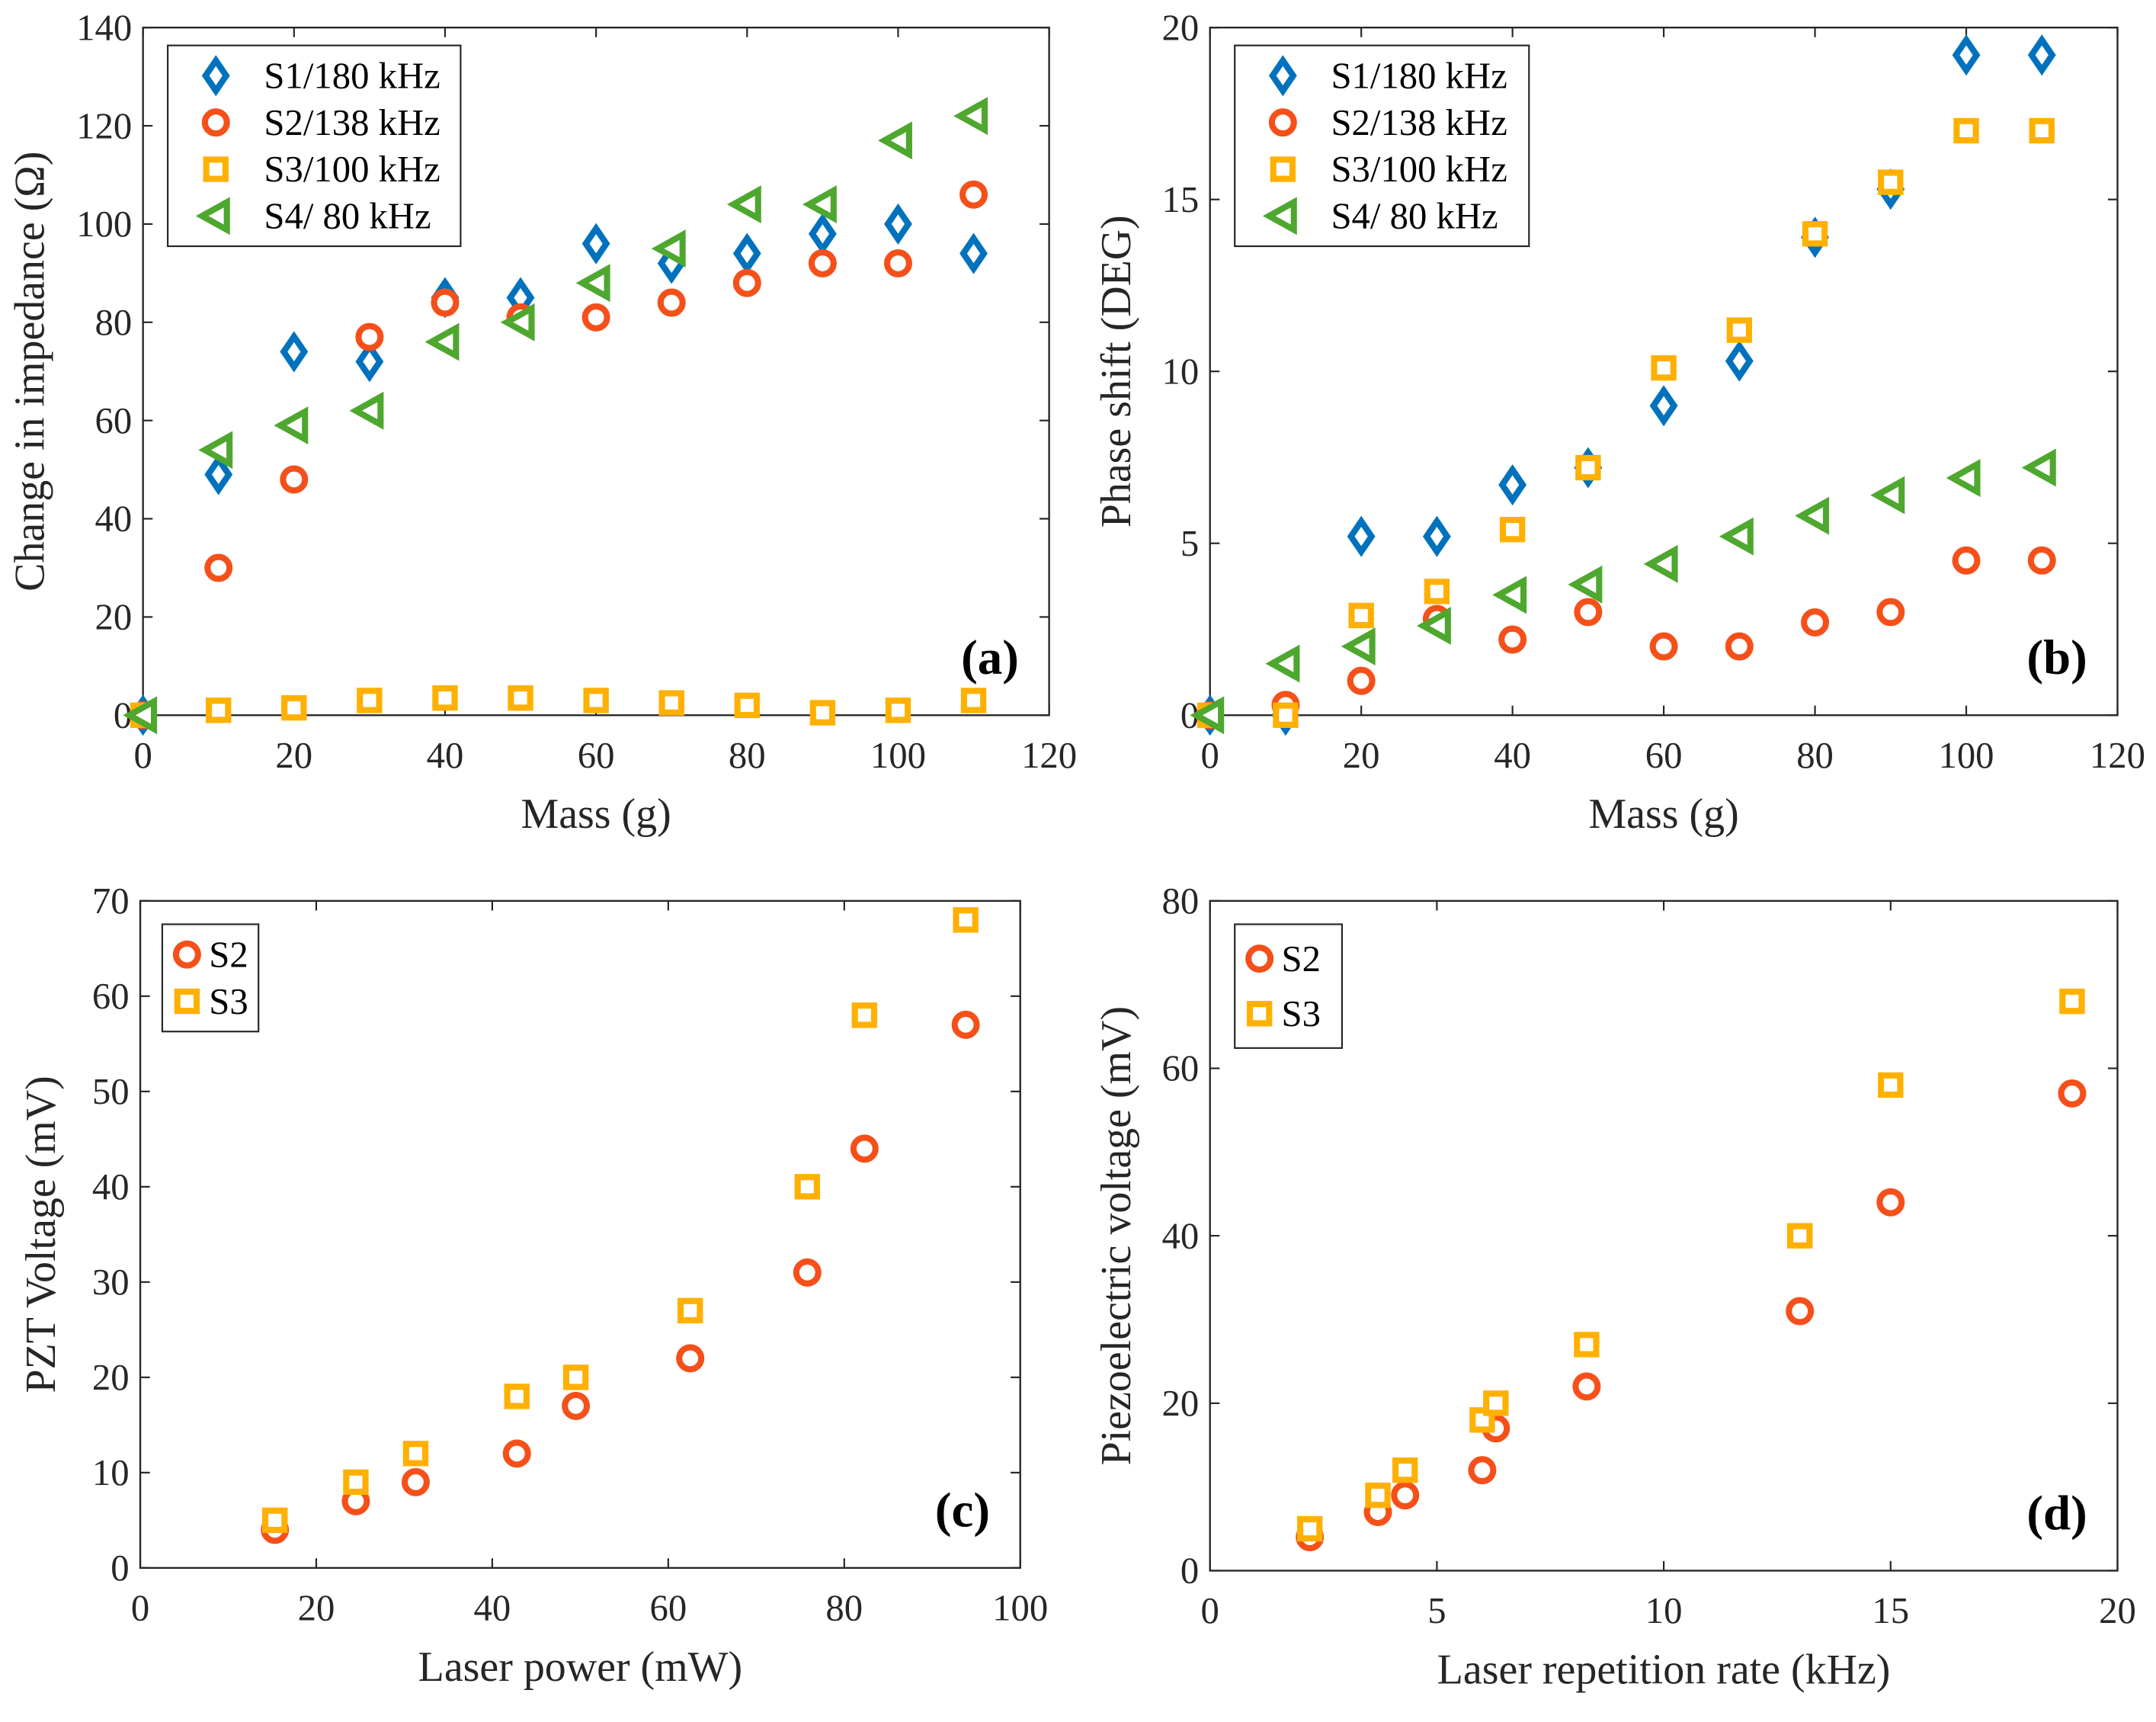  Describe the element at coordinates (104, 27) in the screenshot. I see `y-tick-label: 140` at that location.